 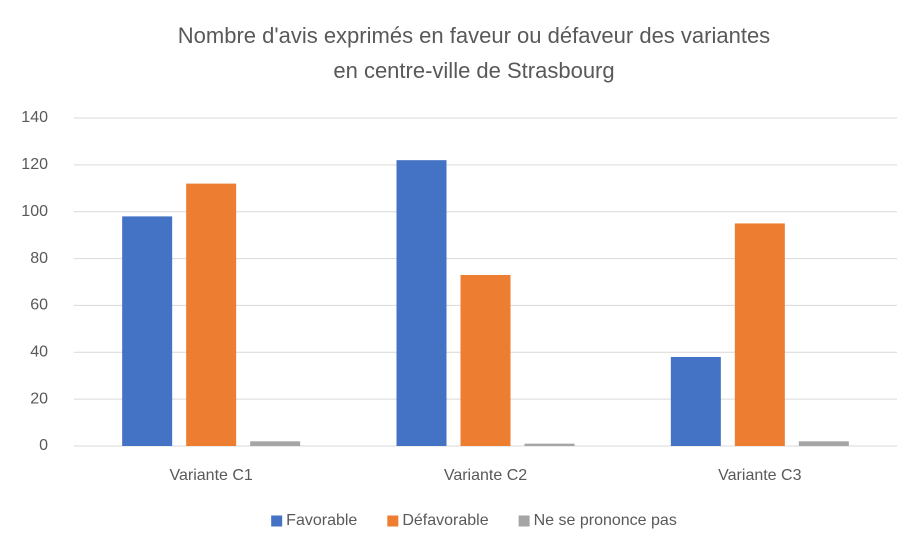 What do you see at coordinates (605, 520) in the screenshot?
I see `legend-label: Ne se prononce pas` at bounding box center [605, 520].